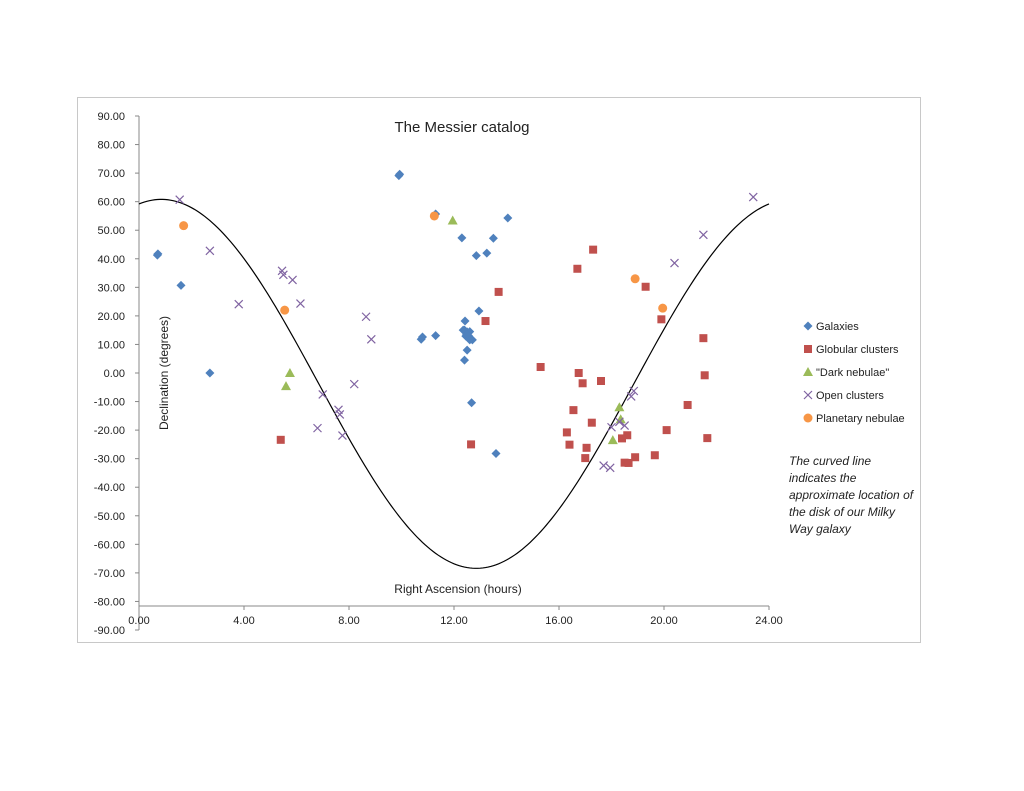 The image size is (1024, 791). I want to click on y-tick-label: -60.00, so click(109, 545).